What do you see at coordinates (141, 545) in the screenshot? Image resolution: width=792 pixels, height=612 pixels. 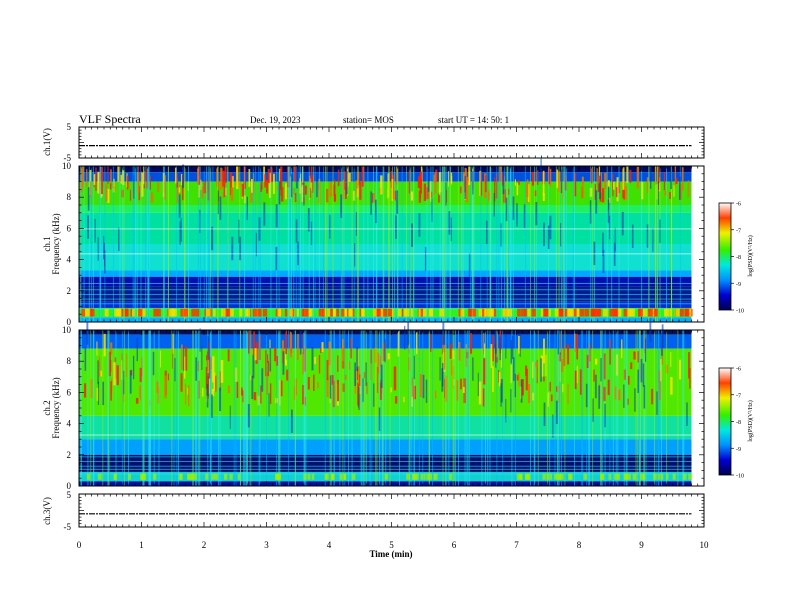 I see `time-tick-label: 1` at bounding box center [141, 545].